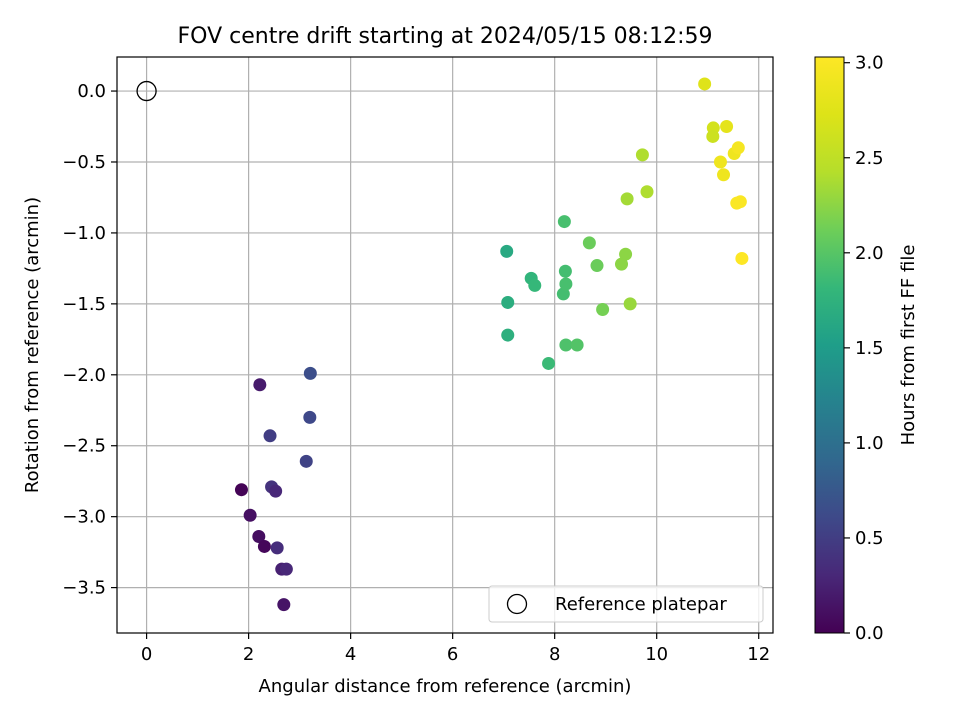  What do you see at coordinates (32, 345) in the screenshot?
I see `y-axis-label: Rotation from reference (arcmin)` at bounding box center [32, 345].